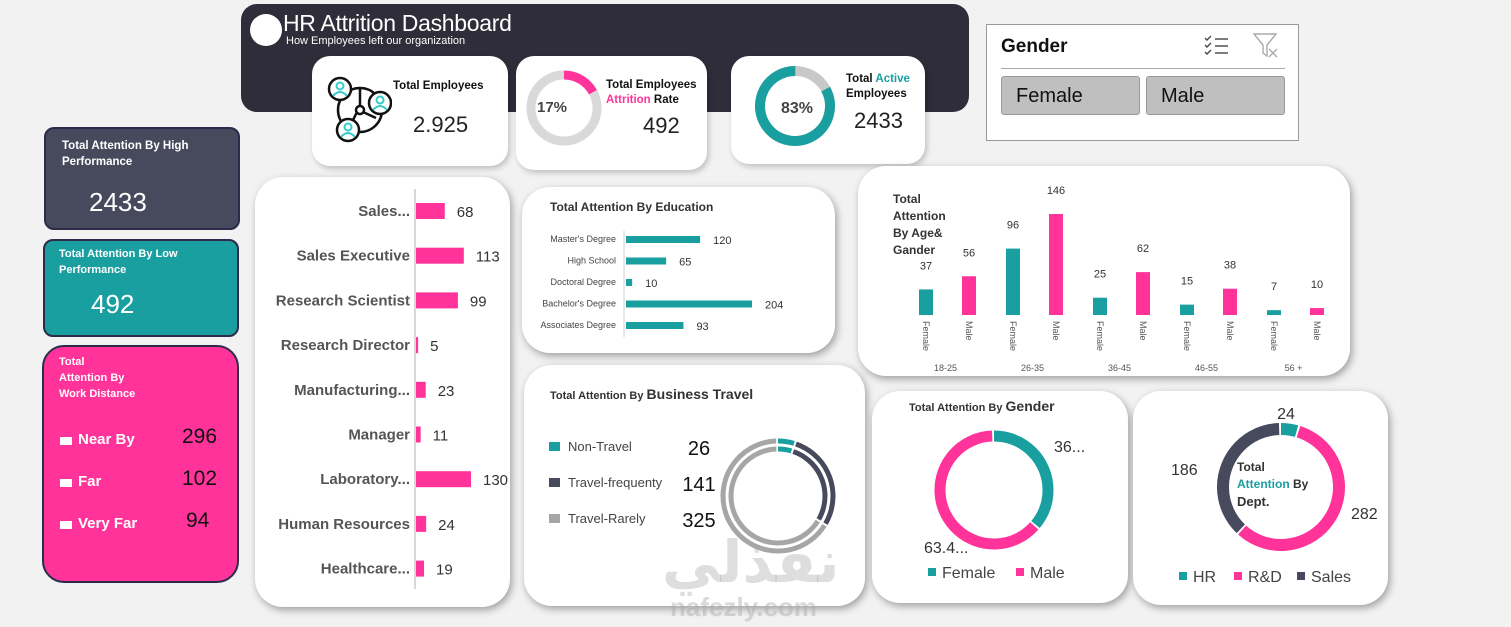 Image resolution: width=1511 pixels, height=627 pixels. What do you see at coordinates (345, 345) in the screenshot?
I see `category-label: Research Director` at bounding box center [345, 345].